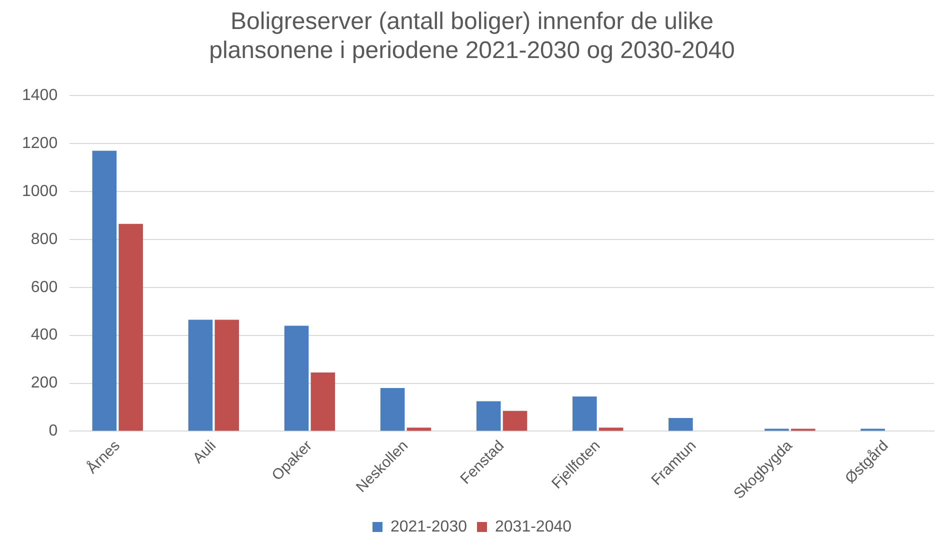 Image resolution: width=944 pixels, height=551 pixels. Describe the element at coordinates (44, 383) in the screenshot. I see `y-tick-label: 200` at that location.